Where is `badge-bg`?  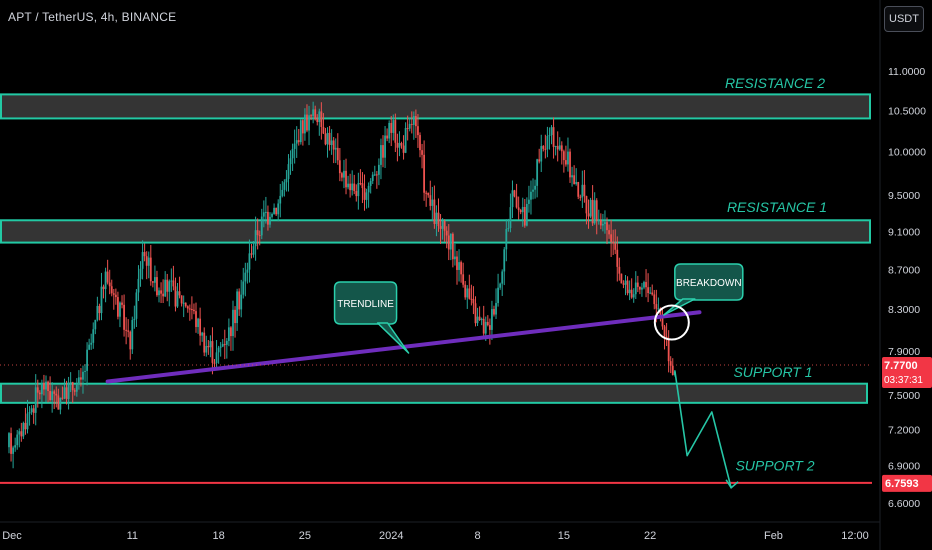 badge-bg is located at coordinates (907, 372).